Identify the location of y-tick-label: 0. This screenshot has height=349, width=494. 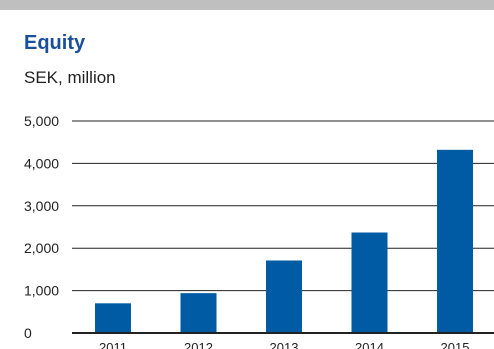
(28, 333).